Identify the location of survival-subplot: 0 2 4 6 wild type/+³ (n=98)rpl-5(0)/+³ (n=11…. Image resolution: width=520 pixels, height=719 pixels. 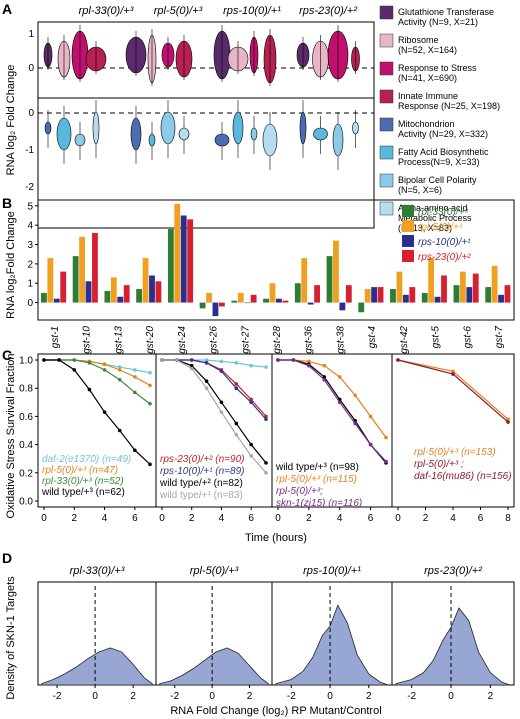
(332, 438).